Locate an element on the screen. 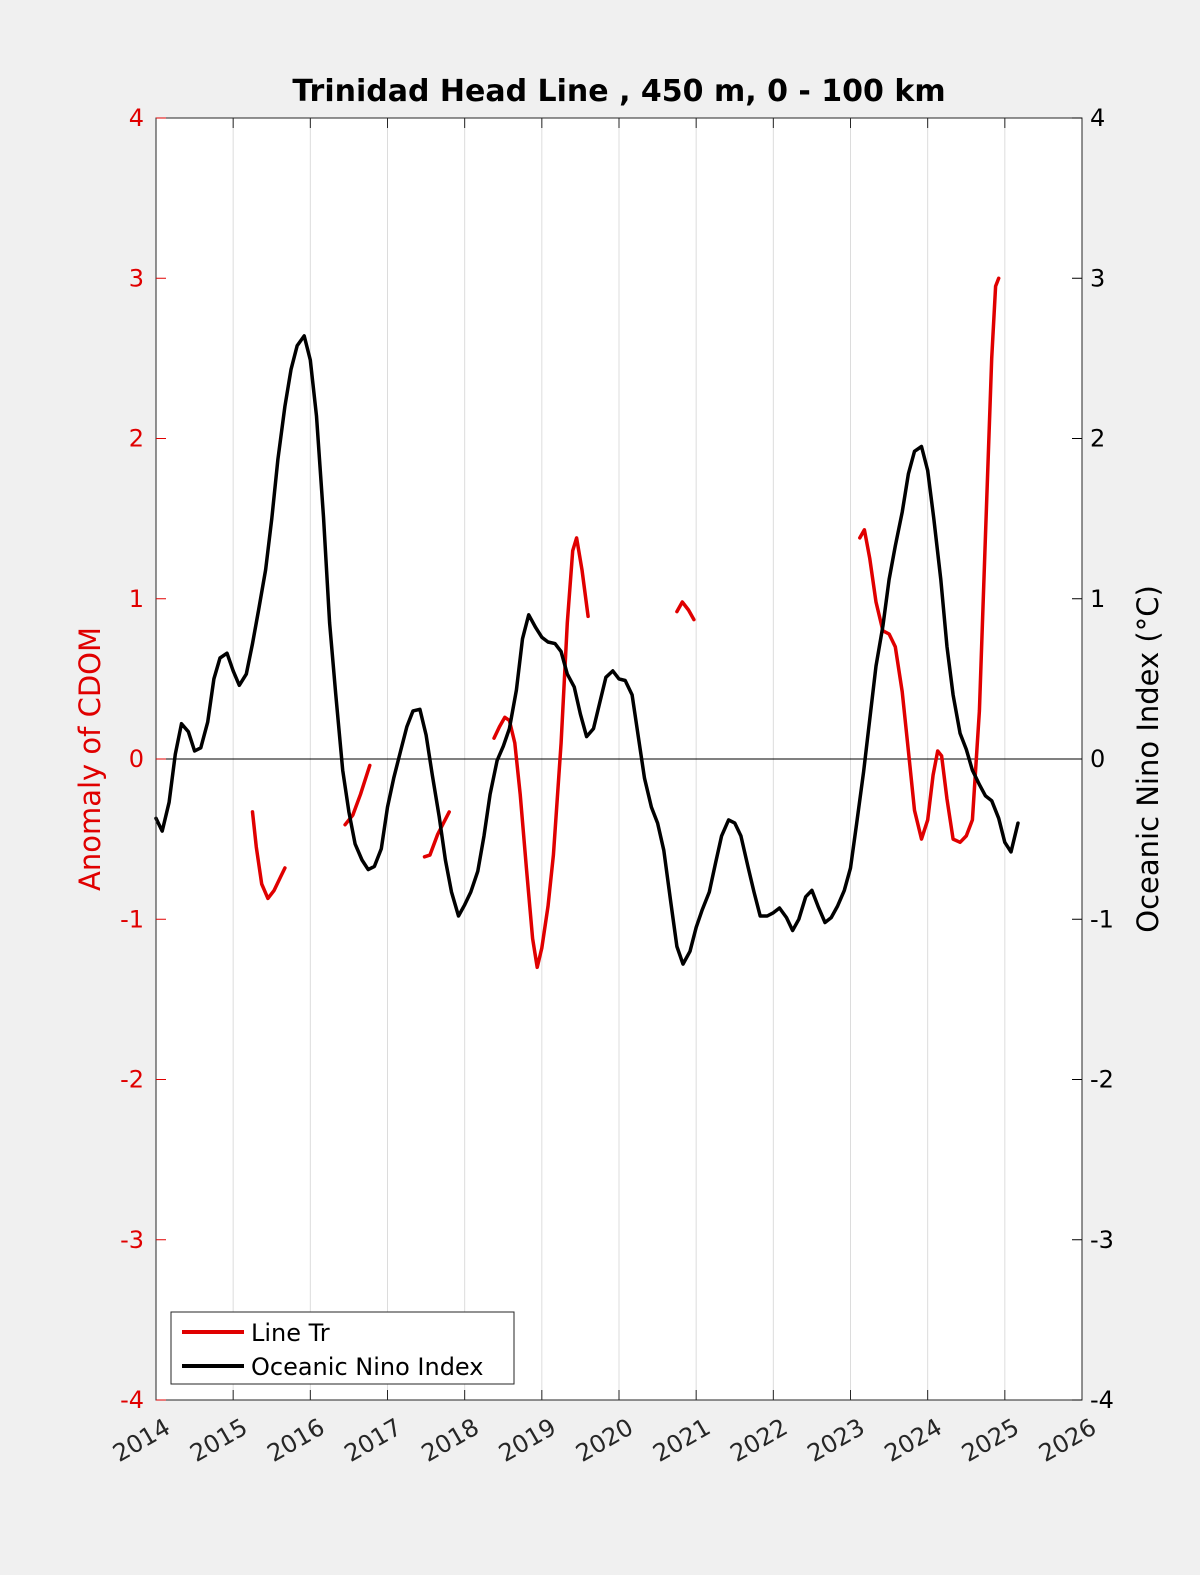 The image size is (1200, 1575). y-right-tick-label: -2 is located at coordinates (1102, 1080).